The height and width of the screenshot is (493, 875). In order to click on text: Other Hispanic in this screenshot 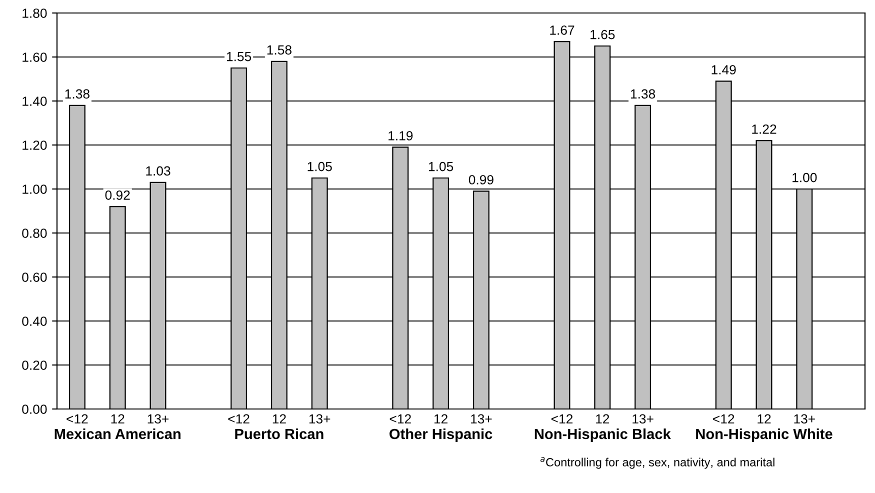, I will do `click(441, 435)`.